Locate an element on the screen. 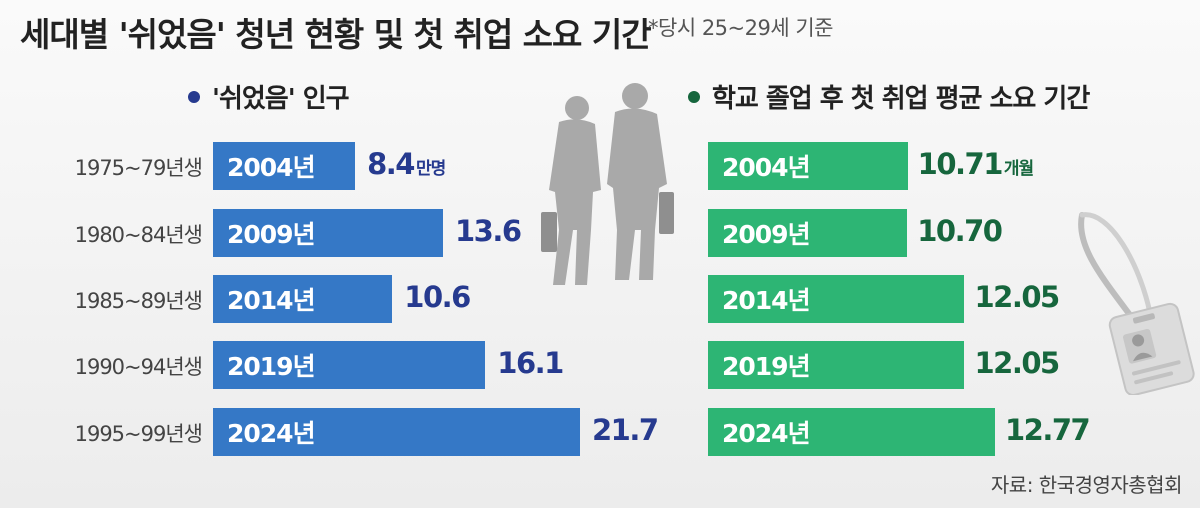 This screenshot has width=1200, height=508. left-legend-dot is located at coordinates (194, 96).